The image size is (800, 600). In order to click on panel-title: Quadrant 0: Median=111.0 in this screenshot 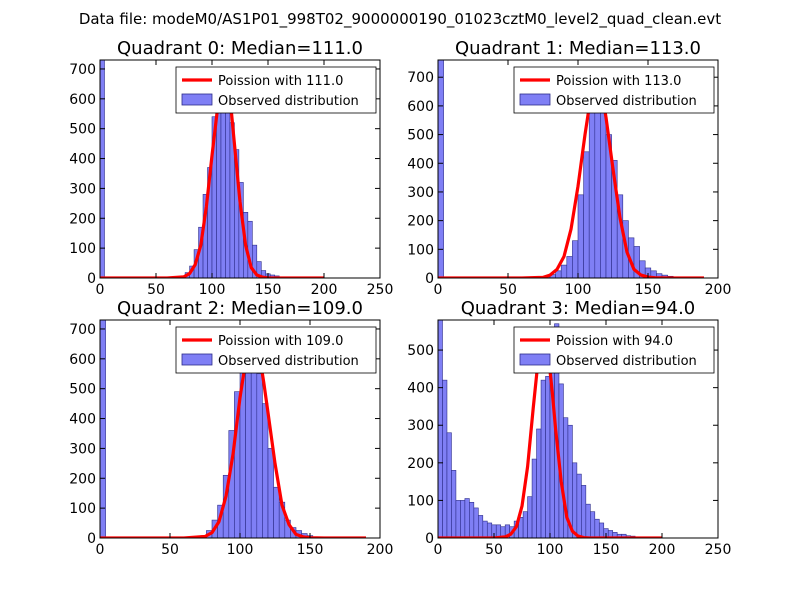, I will do `click(240, 48)`.